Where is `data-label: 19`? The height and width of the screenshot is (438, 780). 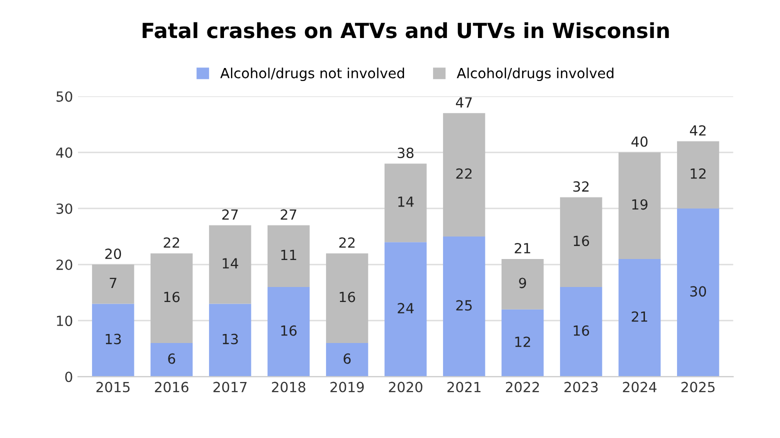
data-label: 19 is located at coordinates (640, 204).